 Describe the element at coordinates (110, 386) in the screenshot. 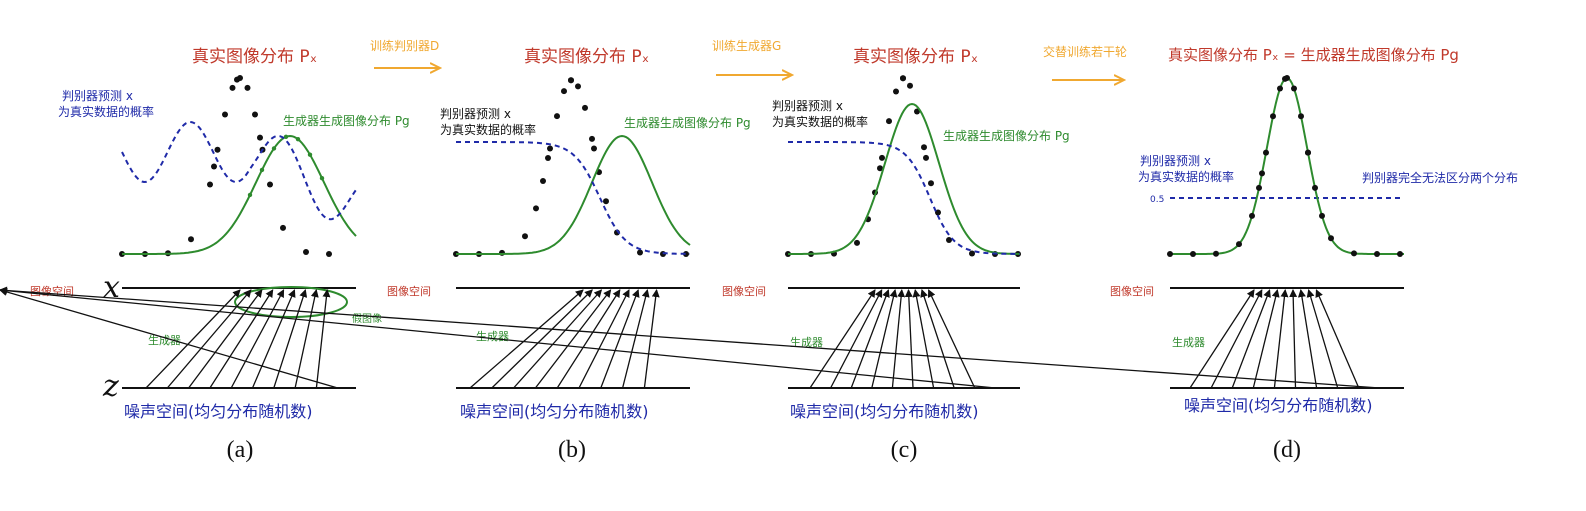

I see `z-axis-letter: z` at that location.